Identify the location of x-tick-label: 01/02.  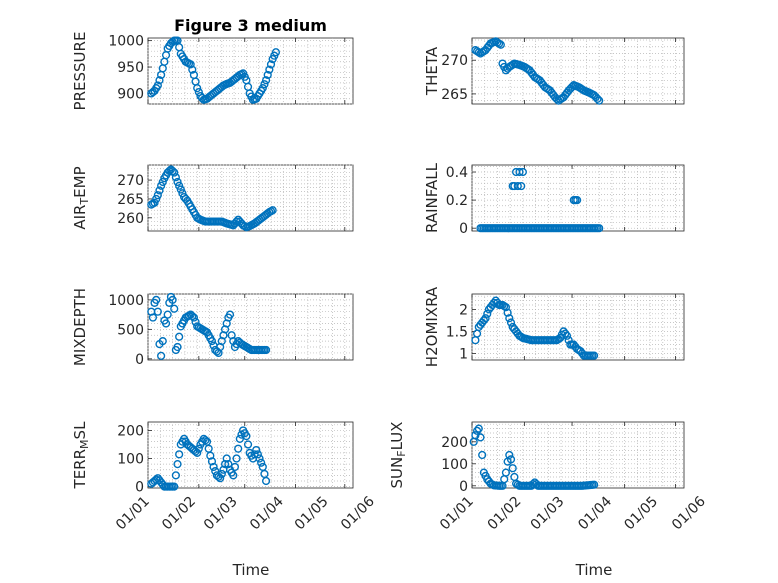
(179, 514).